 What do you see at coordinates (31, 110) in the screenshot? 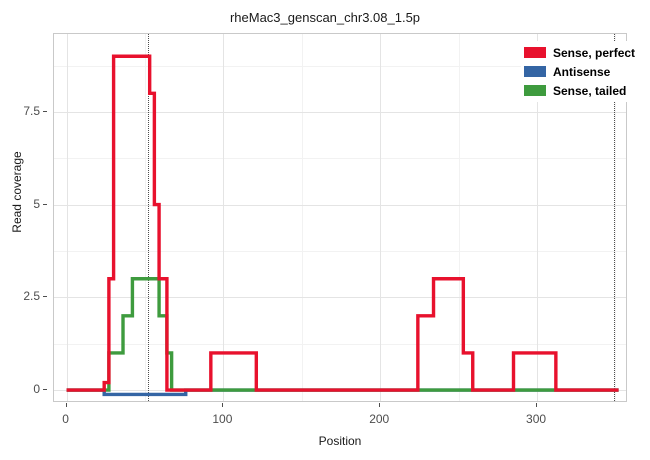
I see `y-tick-label: 7.5` at bounding box center [31, 110].